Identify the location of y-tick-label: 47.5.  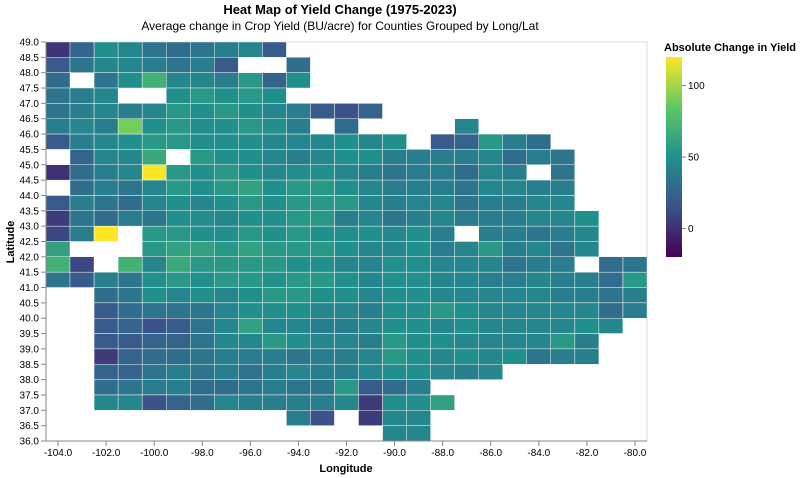
(30, 89).